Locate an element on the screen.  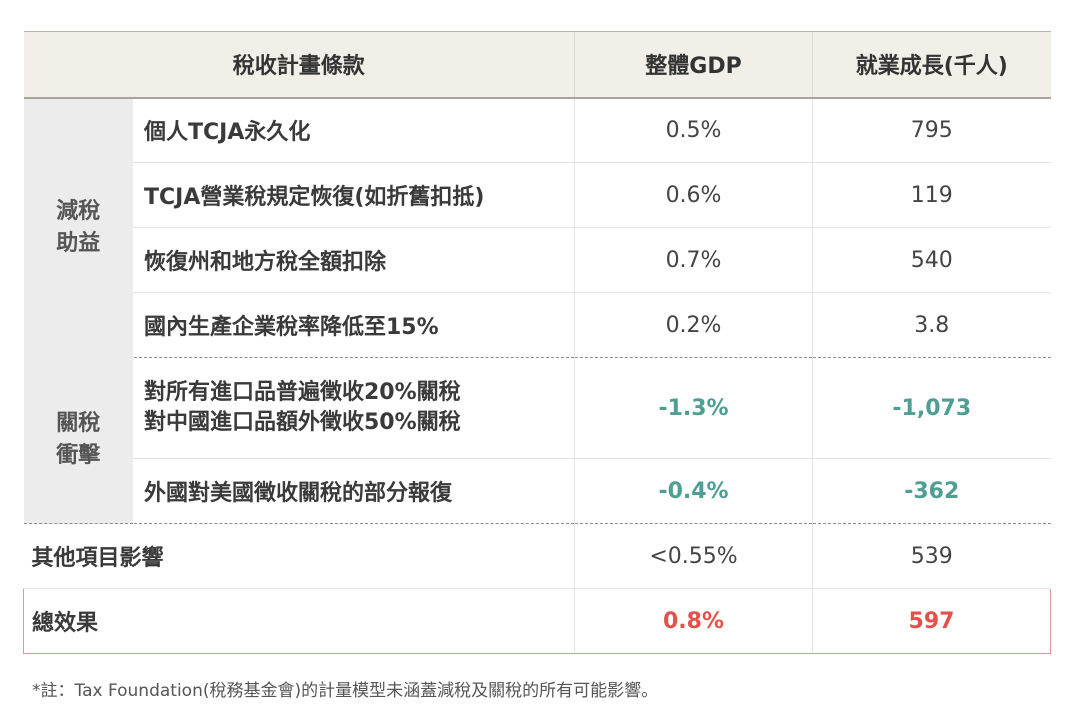
table-row: 外國對美國徵收關稅的部分報復 -0.4% -362 is located at coordinates (537, 491).